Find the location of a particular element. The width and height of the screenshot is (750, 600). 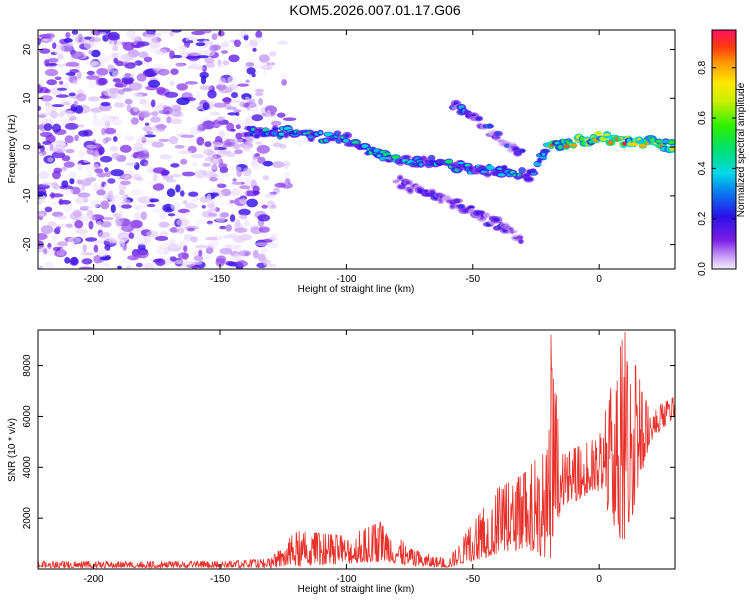

colorbar-tick-label: 0.2 is located at coordinates (702, 218).